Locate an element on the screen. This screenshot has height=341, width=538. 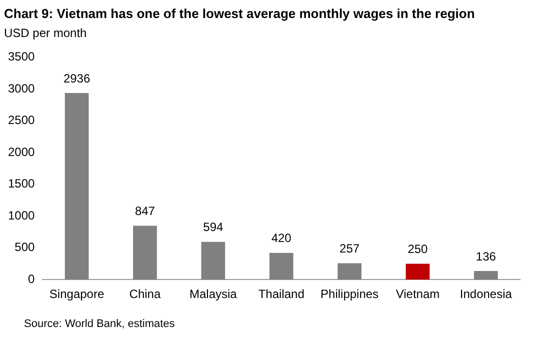
x-tick-label: Philippines is located at coordinates (349, 294).